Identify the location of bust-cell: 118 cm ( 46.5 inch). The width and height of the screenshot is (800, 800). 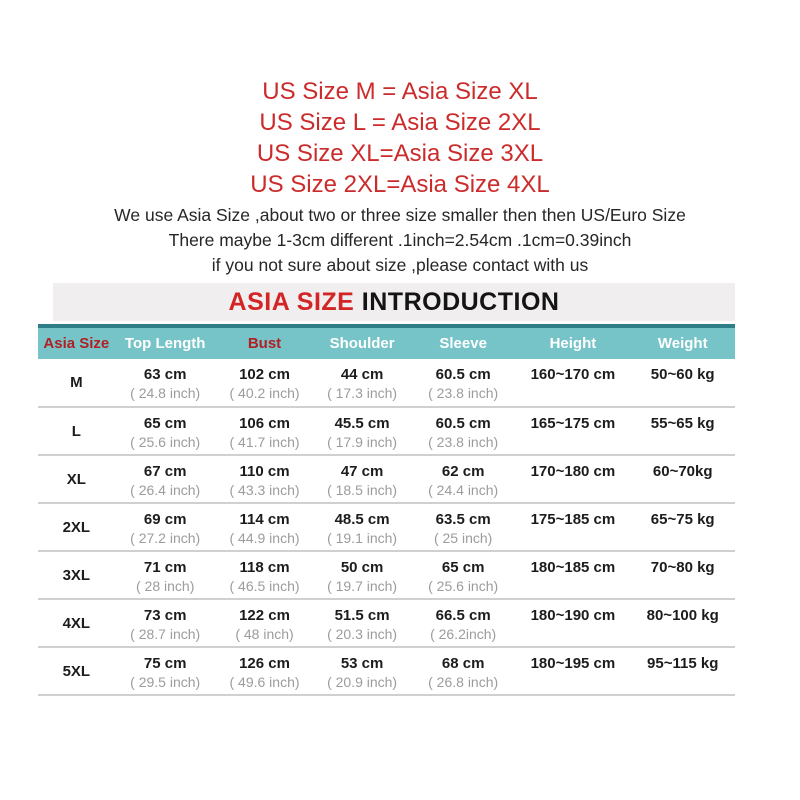
(265, 575).